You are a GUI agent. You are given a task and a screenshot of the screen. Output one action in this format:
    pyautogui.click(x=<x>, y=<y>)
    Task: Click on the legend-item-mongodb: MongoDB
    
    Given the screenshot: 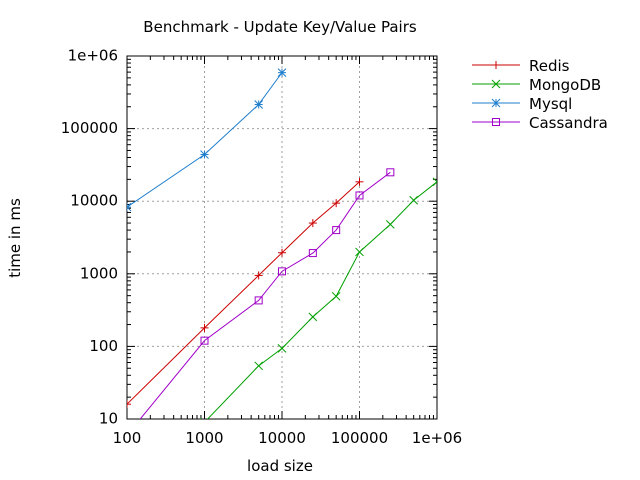 What is the action you would take?
    pyautogui.click(x=536, y=85)
    